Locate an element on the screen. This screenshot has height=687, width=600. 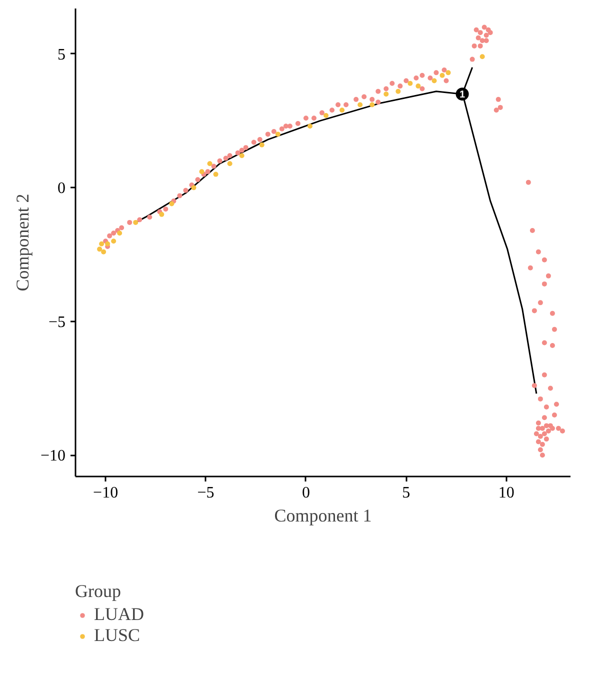
x-axis-title: Component 1 is located at coordinates (323, 516).